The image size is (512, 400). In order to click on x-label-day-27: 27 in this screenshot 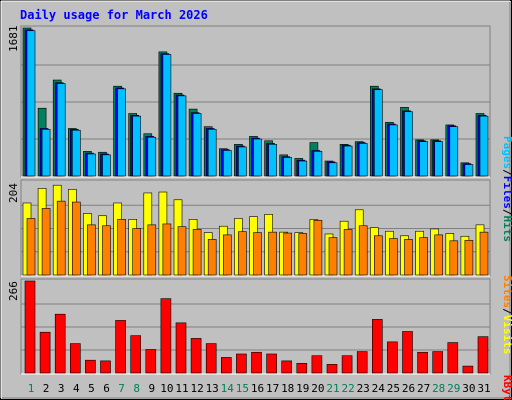, I will do `click(423, 388)`.